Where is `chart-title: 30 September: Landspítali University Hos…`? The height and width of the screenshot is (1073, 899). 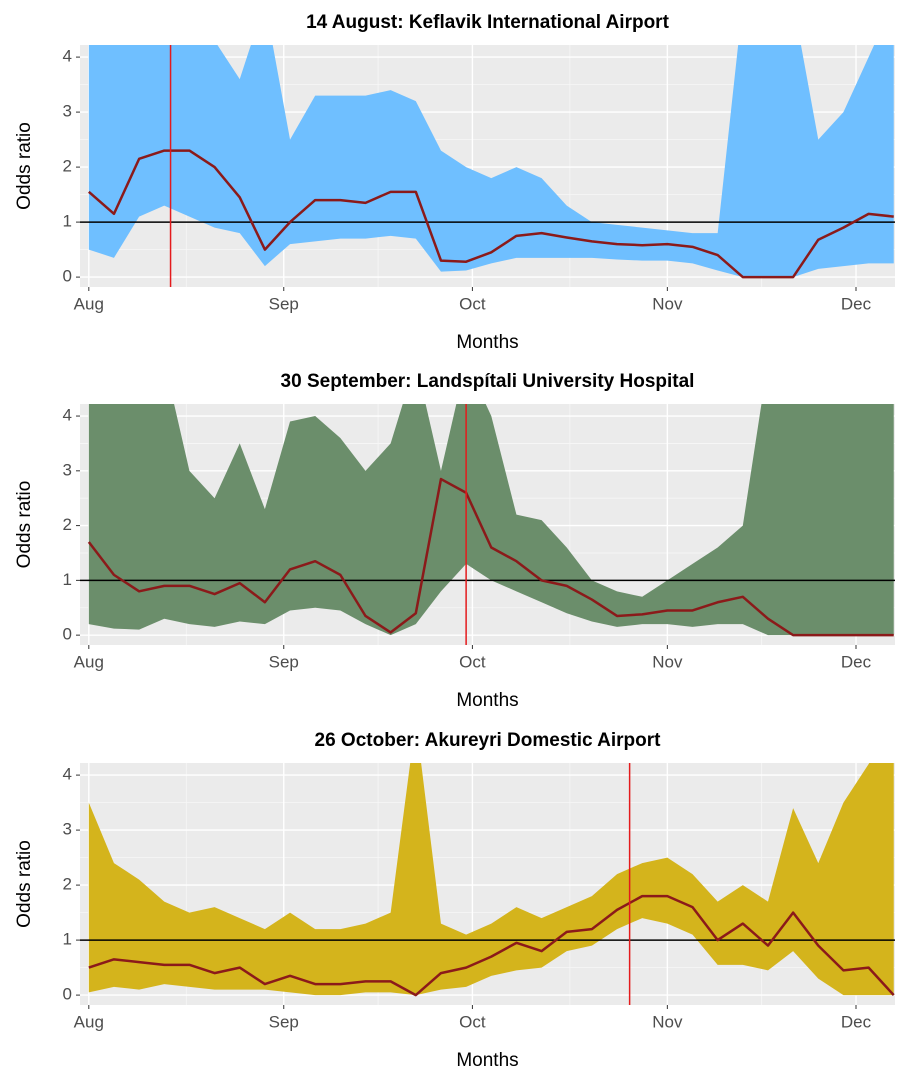 chart-title: 30 September: Landspítali University Hos… is located at coordinates (488, 381).